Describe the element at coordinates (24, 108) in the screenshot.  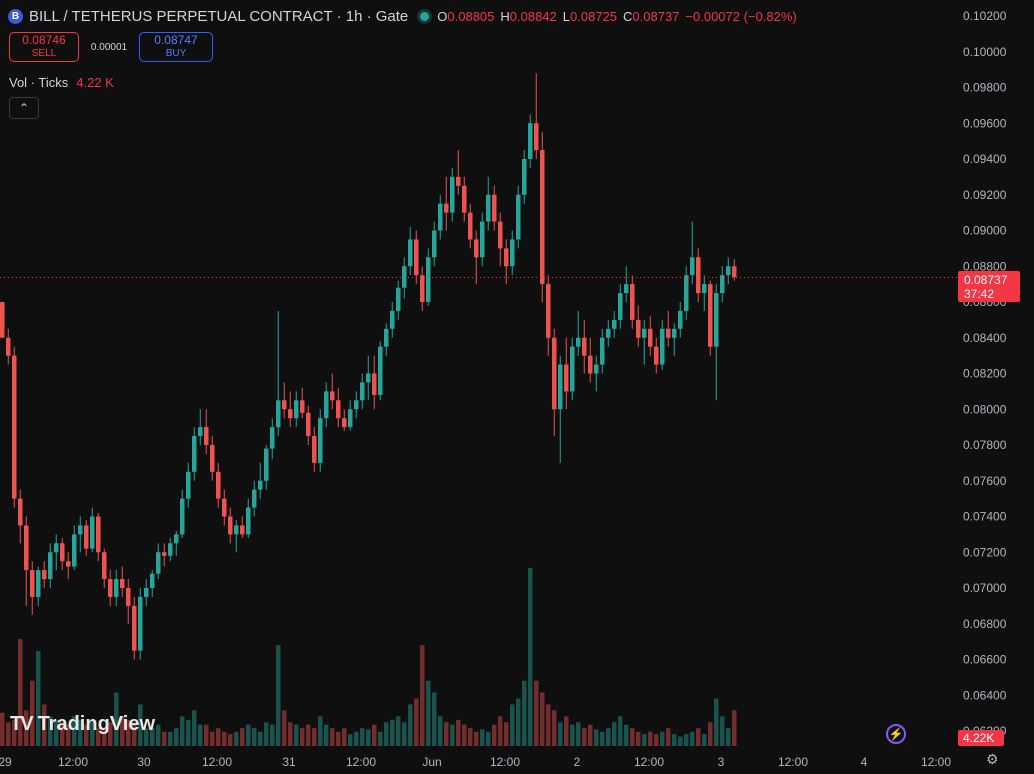
I see `chevron-up-icon: ⌃` at that location.